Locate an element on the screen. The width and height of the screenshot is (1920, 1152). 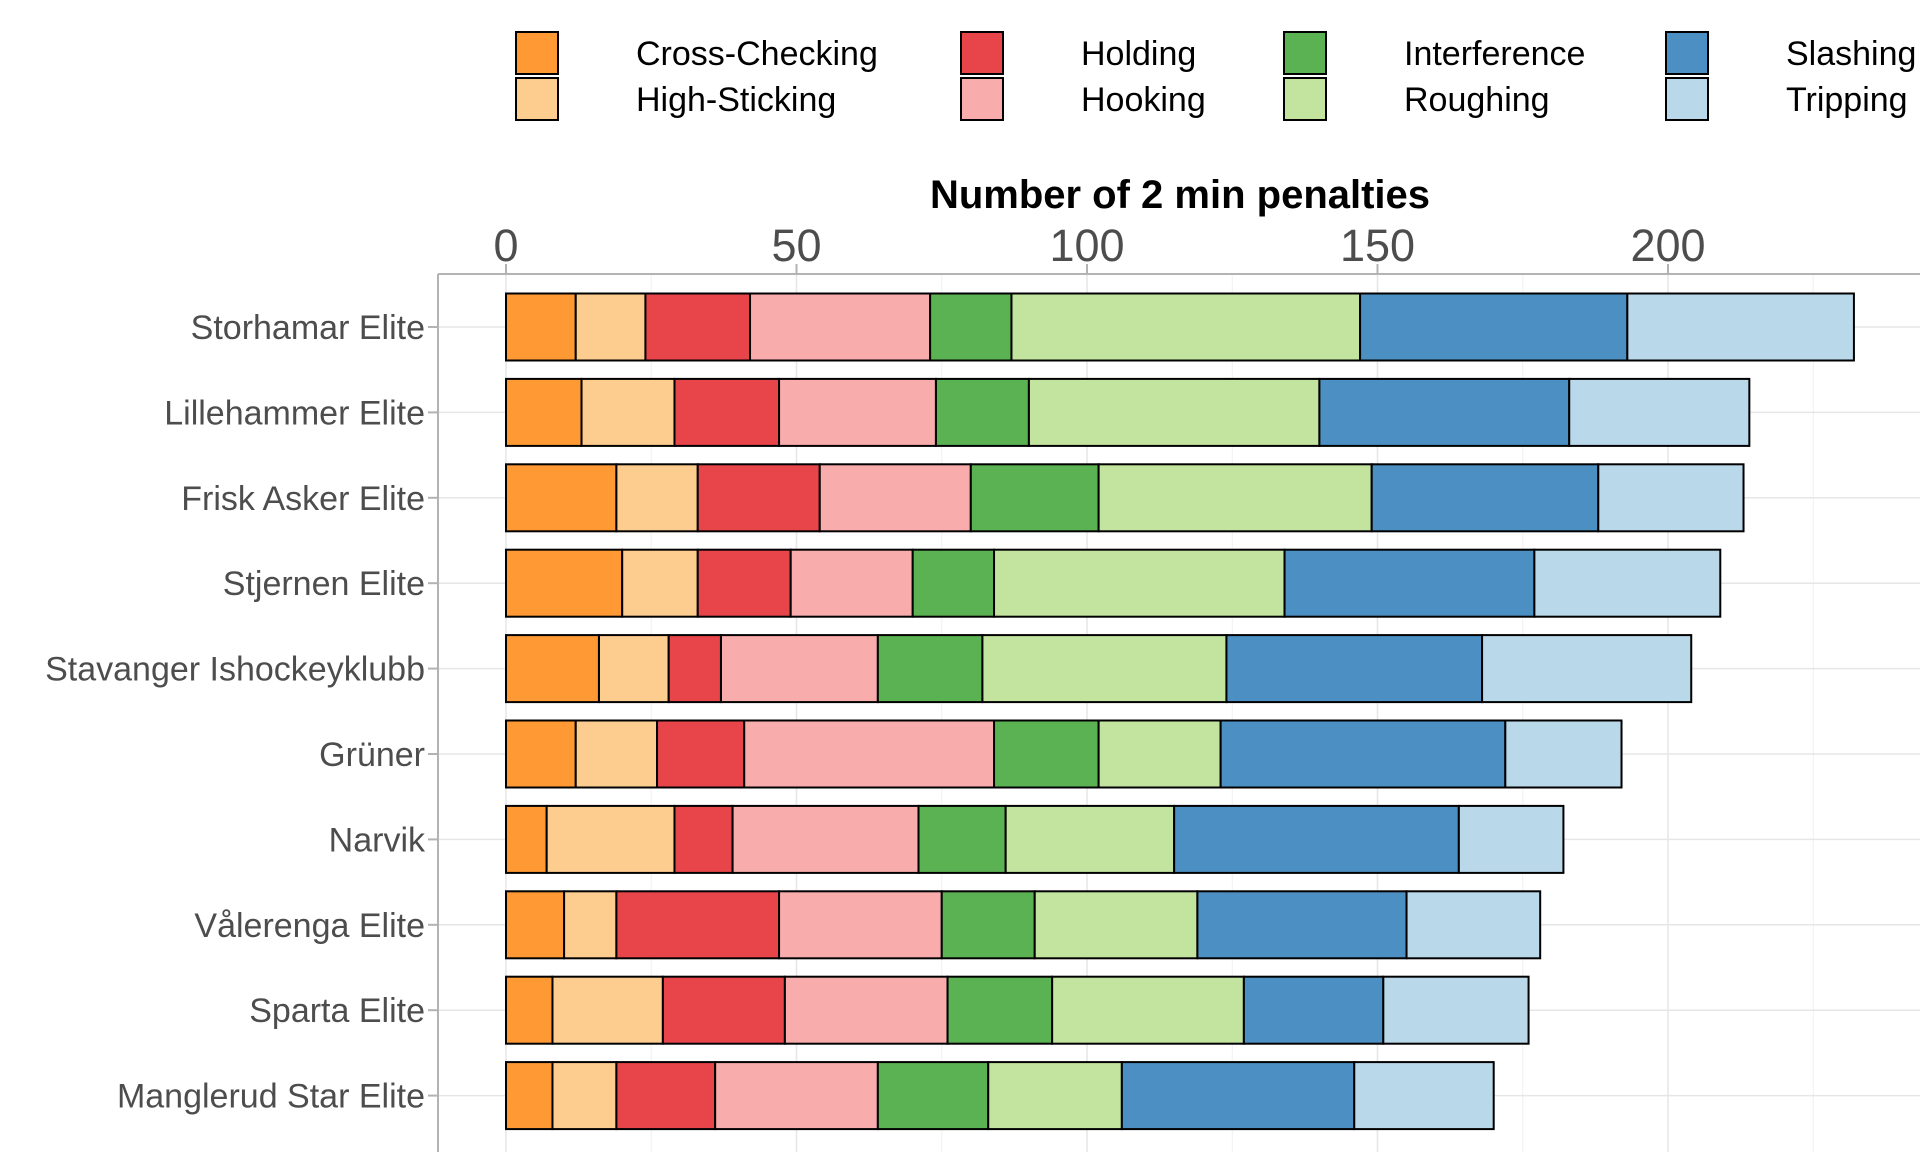
x-tick-label: 200 is located at coordinates (1667, 245).